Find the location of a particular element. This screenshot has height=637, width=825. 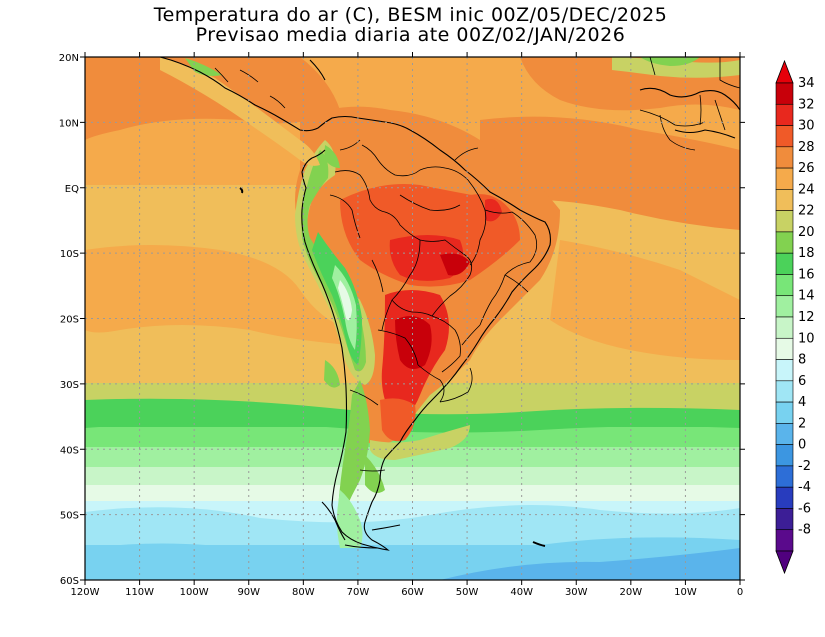

lat-label: 40S is located at coordinates (69, 450).